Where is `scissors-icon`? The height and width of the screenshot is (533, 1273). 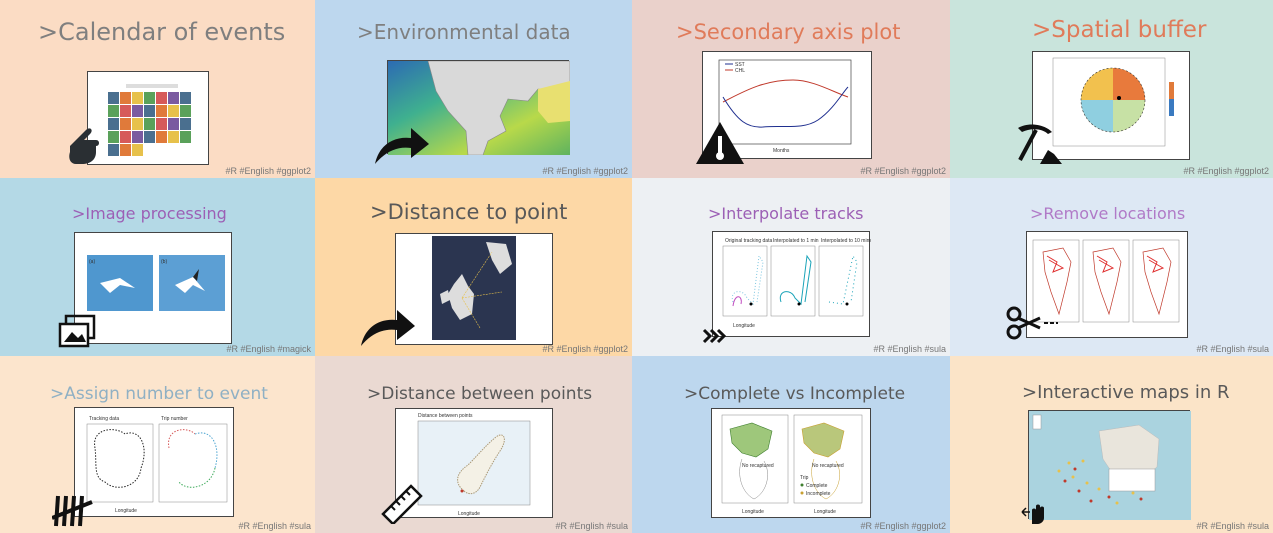 scissors-icon is located at coordinates (1032, 325).